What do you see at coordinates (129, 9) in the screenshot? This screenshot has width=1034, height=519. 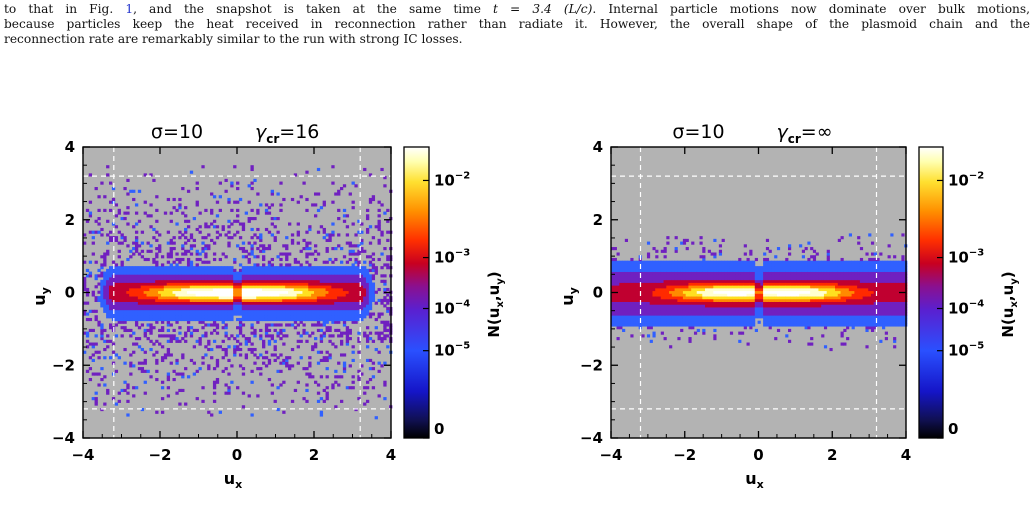 I see `figure-ref-link: 1` at bounding box center [129, 9].